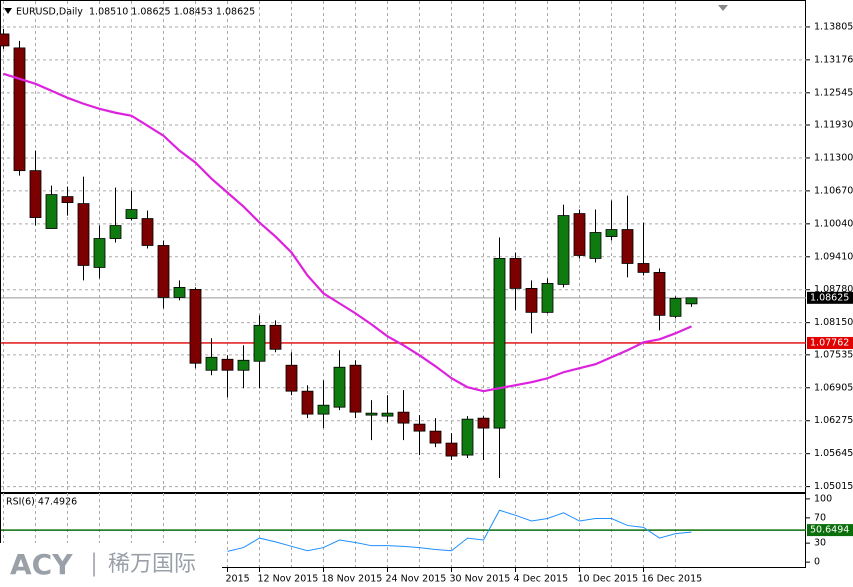  Describe the element at coordinates (833, 453) in the screenshot. I see `y-tick-label: 1.05645` at that location.